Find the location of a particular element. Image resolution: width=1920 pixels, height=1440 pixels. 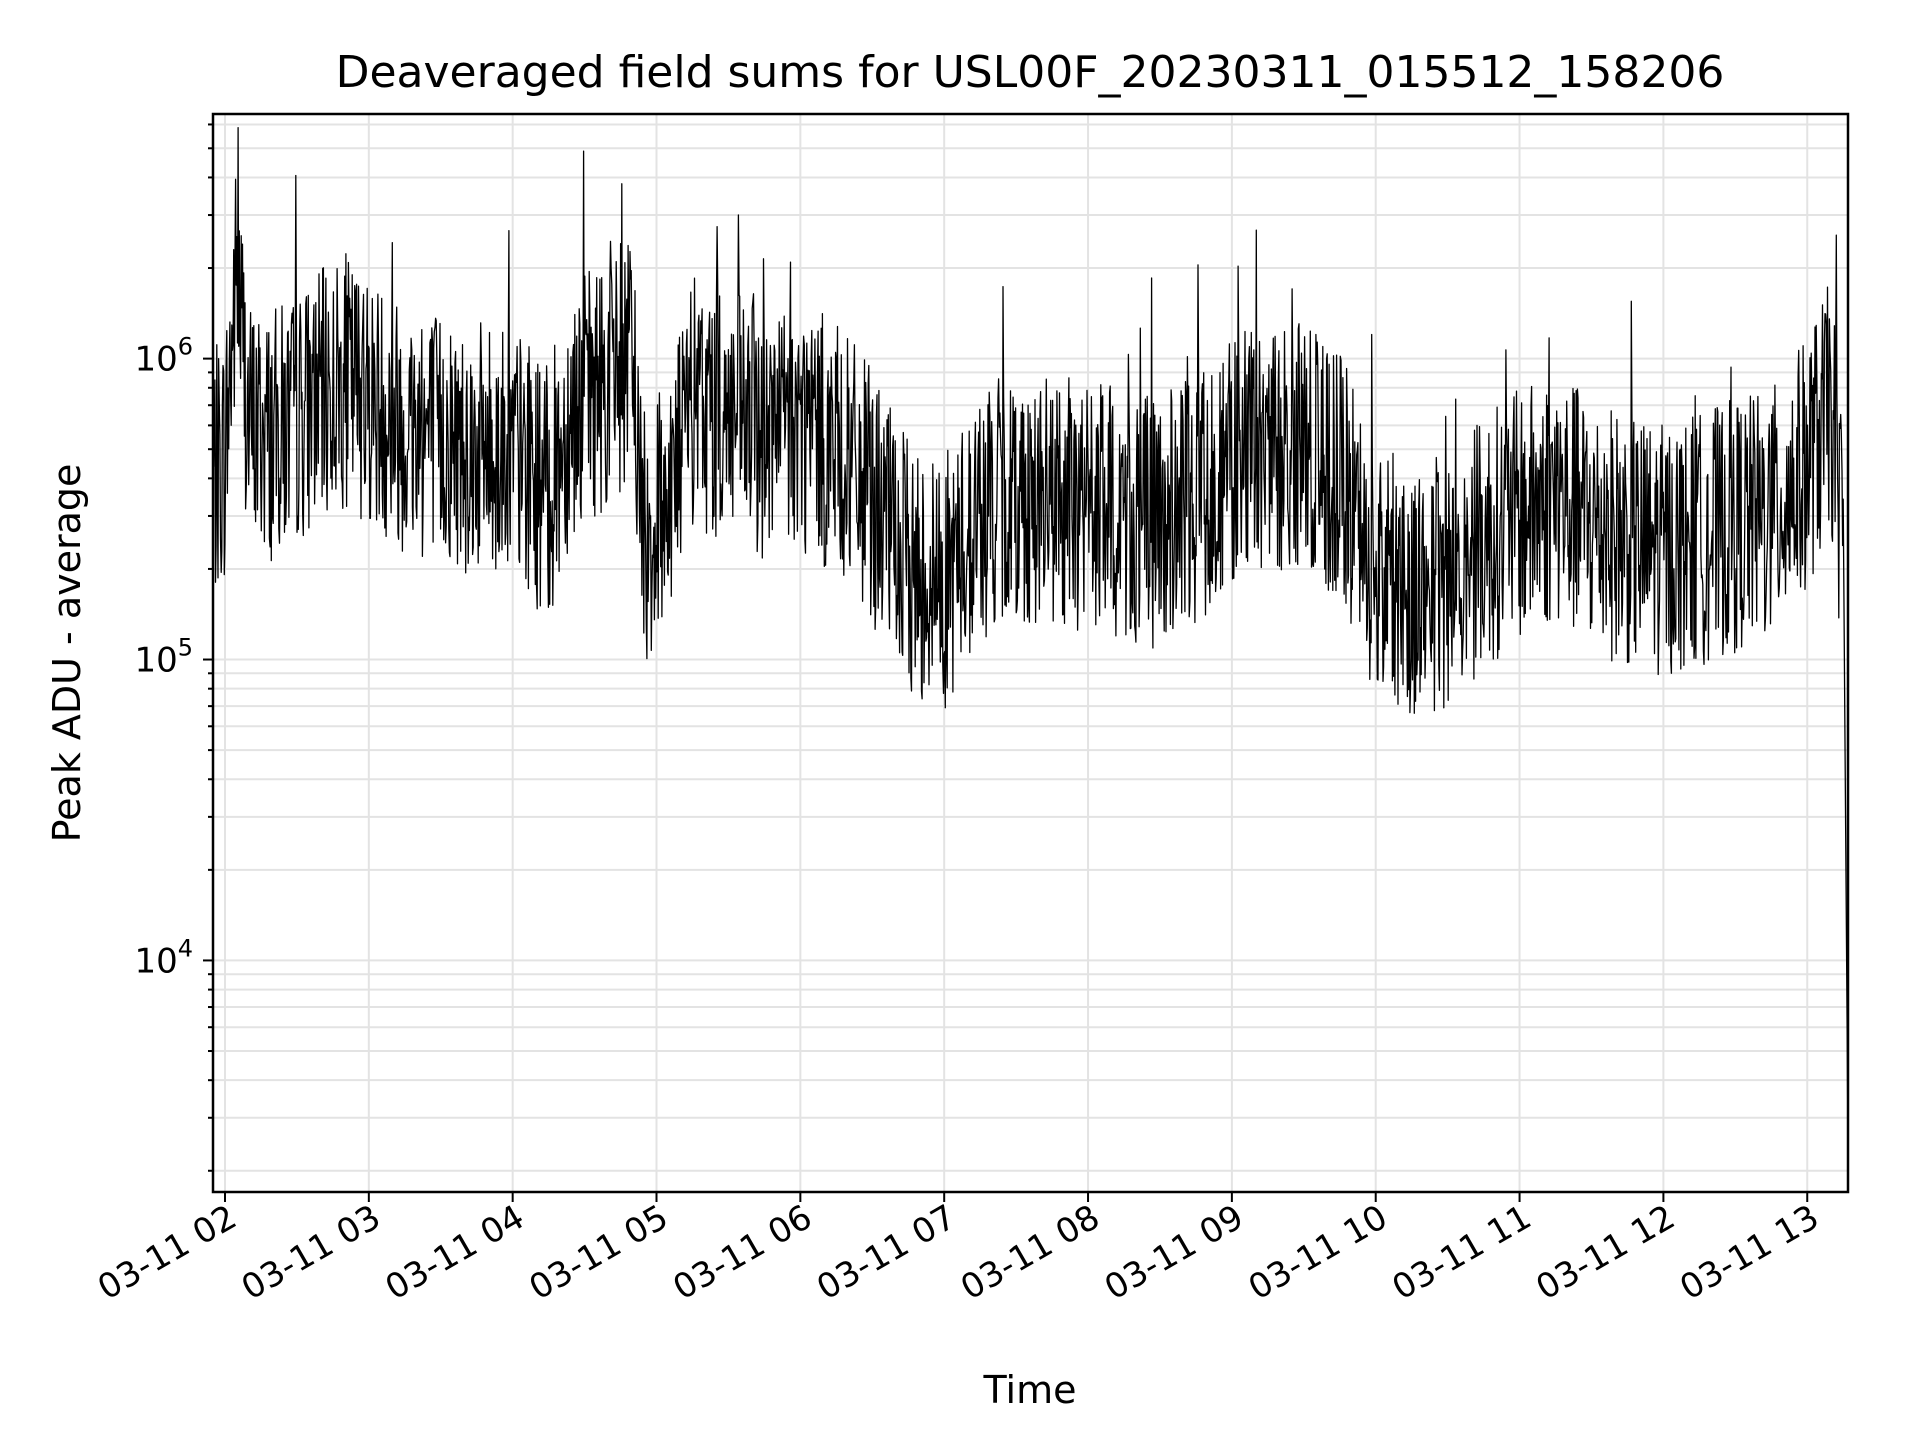

x-tick-label: 03-11 03 is located at coordinates (311, 1252).